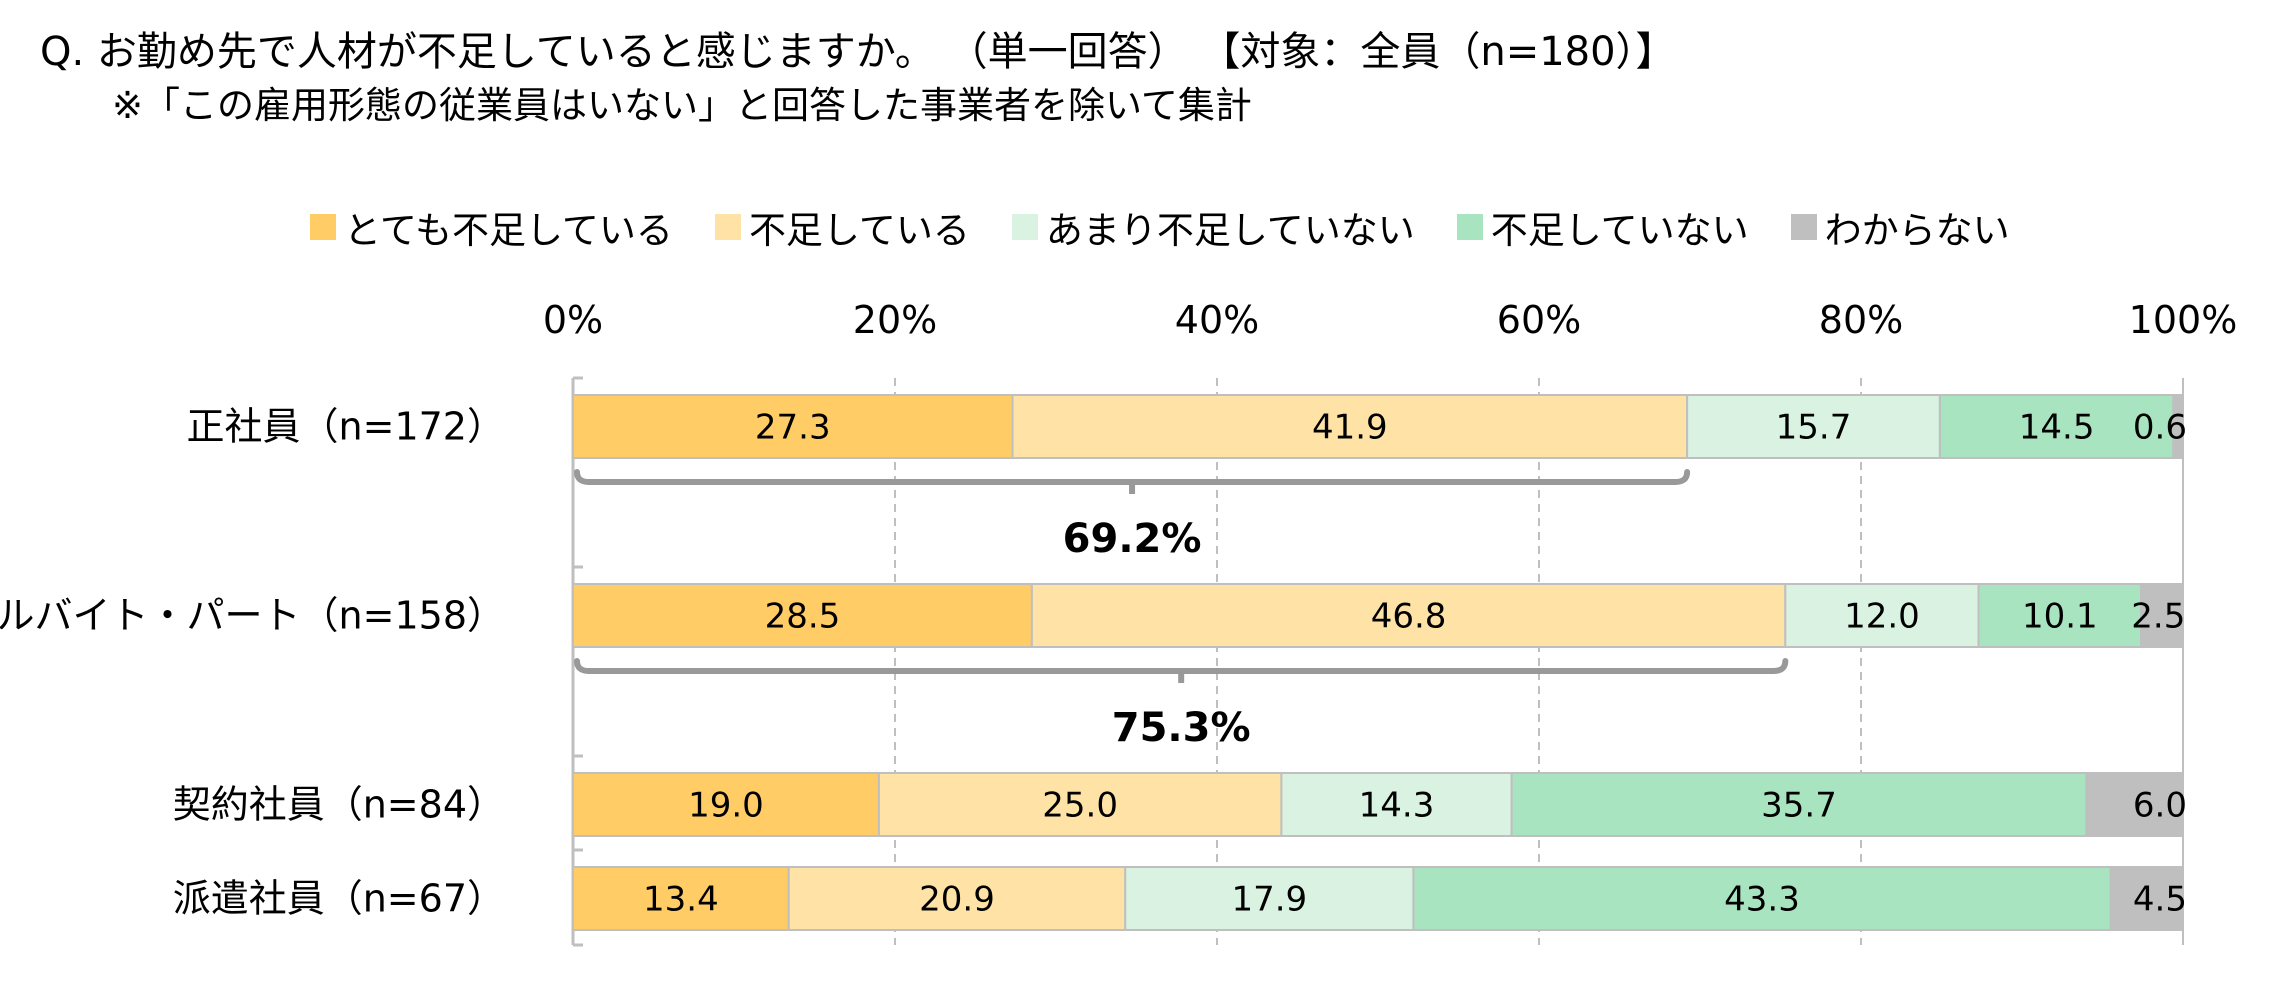 The image size is (2286, 993). What do you see at coordinates (1230, 230) in the screenshot?
I see `legend-label: あまり不足していない` at bounding box center [1230, 230].